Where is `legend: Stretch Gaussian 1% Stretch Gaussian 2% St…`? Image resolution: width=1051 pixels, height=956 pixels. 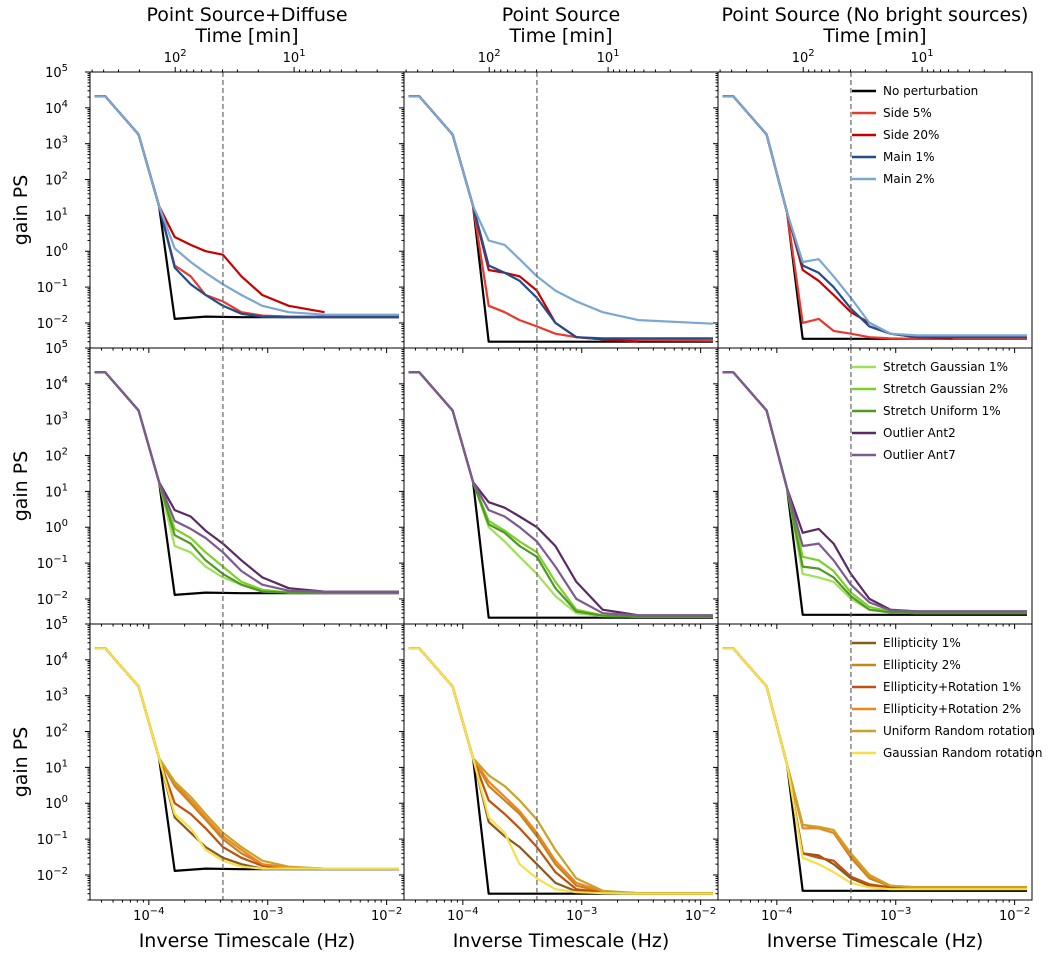
legend: Stretch Gaussian 1% Stretch Gaussian 2% St… is located at coordinates (930, 411).